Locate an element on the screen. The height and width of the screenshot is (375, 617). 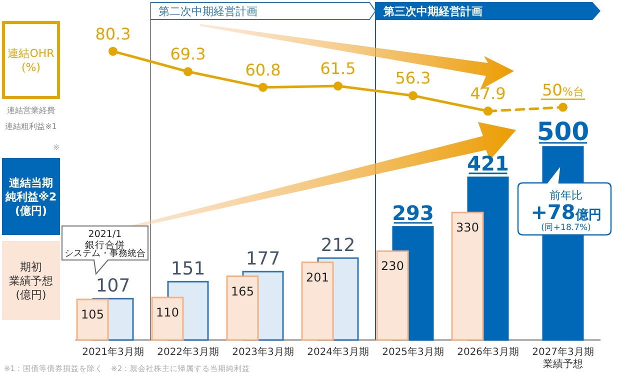
x-tick-label: 2022年3月期 is located at coordinates (188, 352).